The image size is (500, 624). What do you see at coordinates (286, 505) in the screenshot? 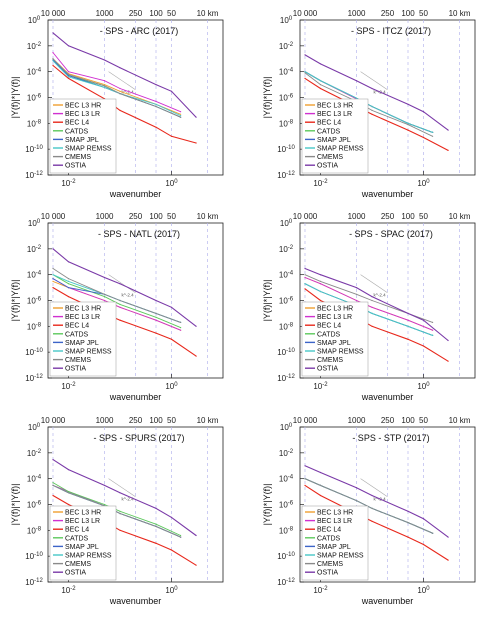
I see `y-axis-tick-label: 10-6` at bounding box center [286, 505].